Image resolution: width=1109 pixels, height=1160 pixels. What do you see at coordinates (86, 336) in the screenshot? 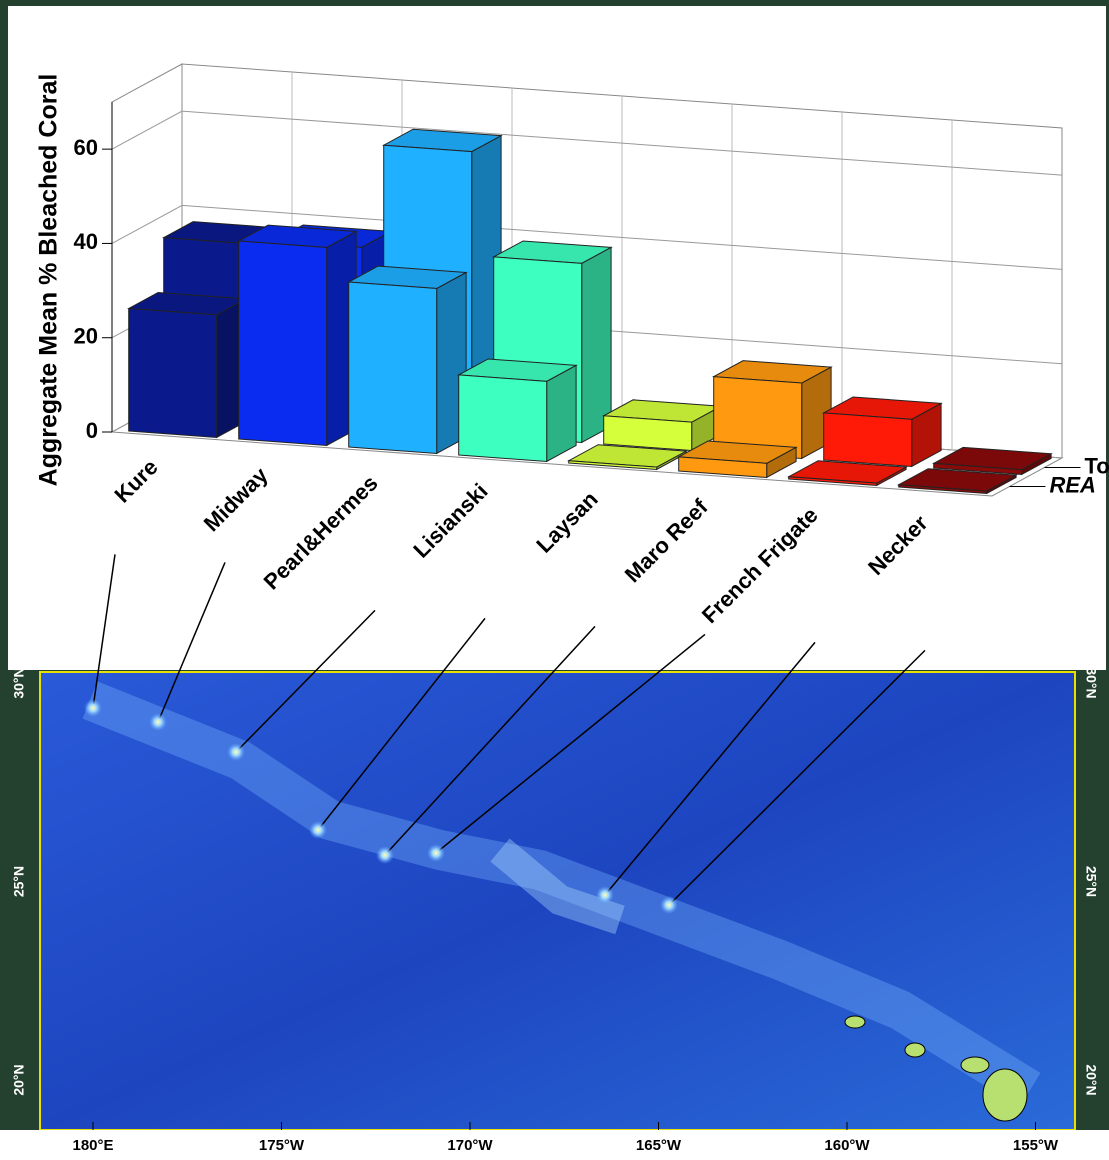
I see `y-tick-label: 20` at bounding box center [86, 336].